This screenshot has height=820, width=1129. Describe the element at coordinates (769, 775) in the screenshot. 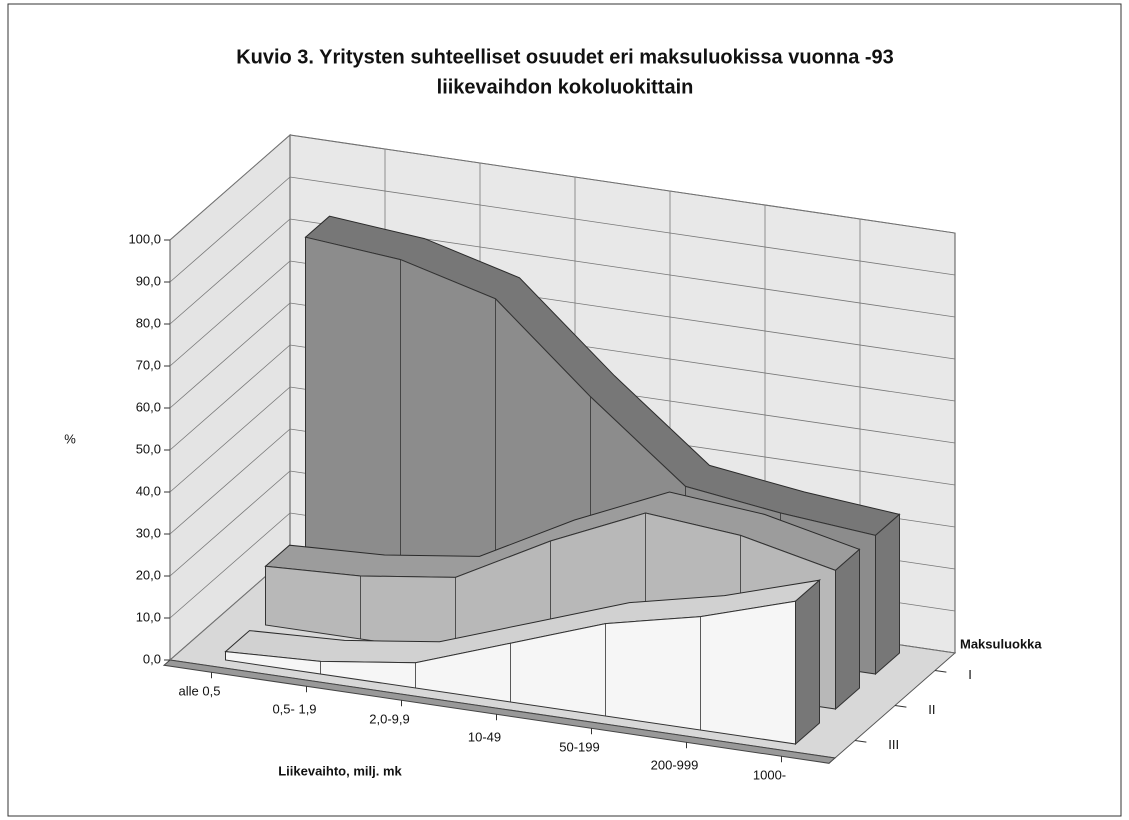

I see `x-tick-label: 1000-` at that location.